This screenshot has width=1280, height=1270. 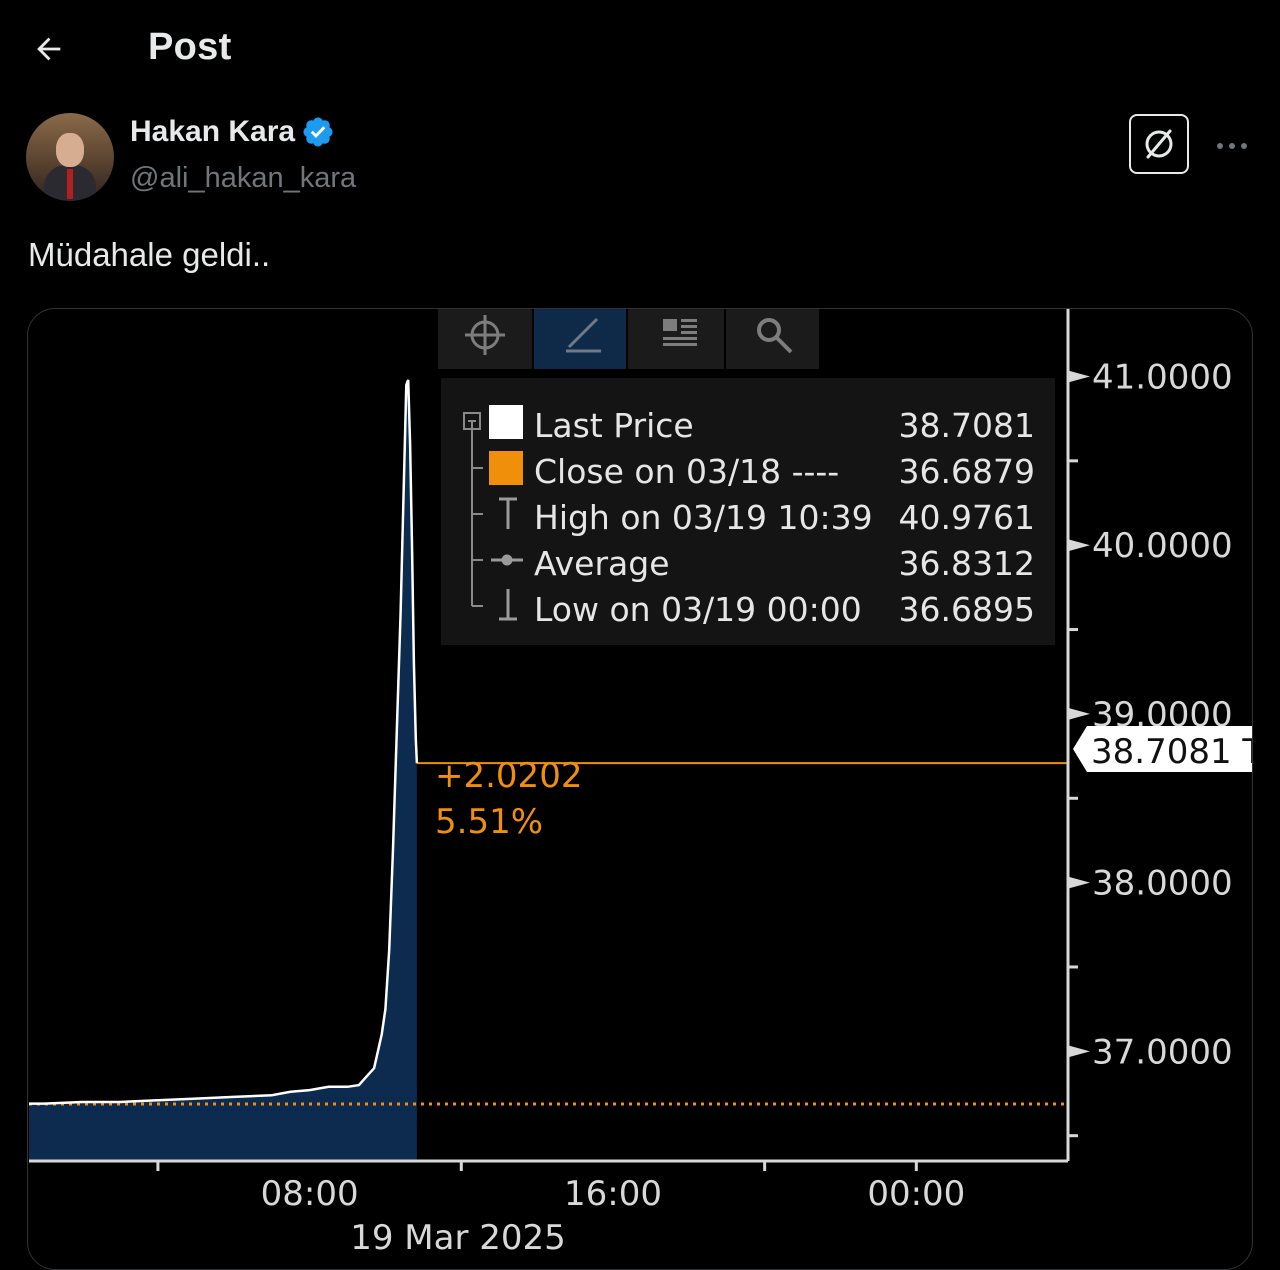 I want to click on post-text: Müdahale geldi.., so click(x=149, y=254).